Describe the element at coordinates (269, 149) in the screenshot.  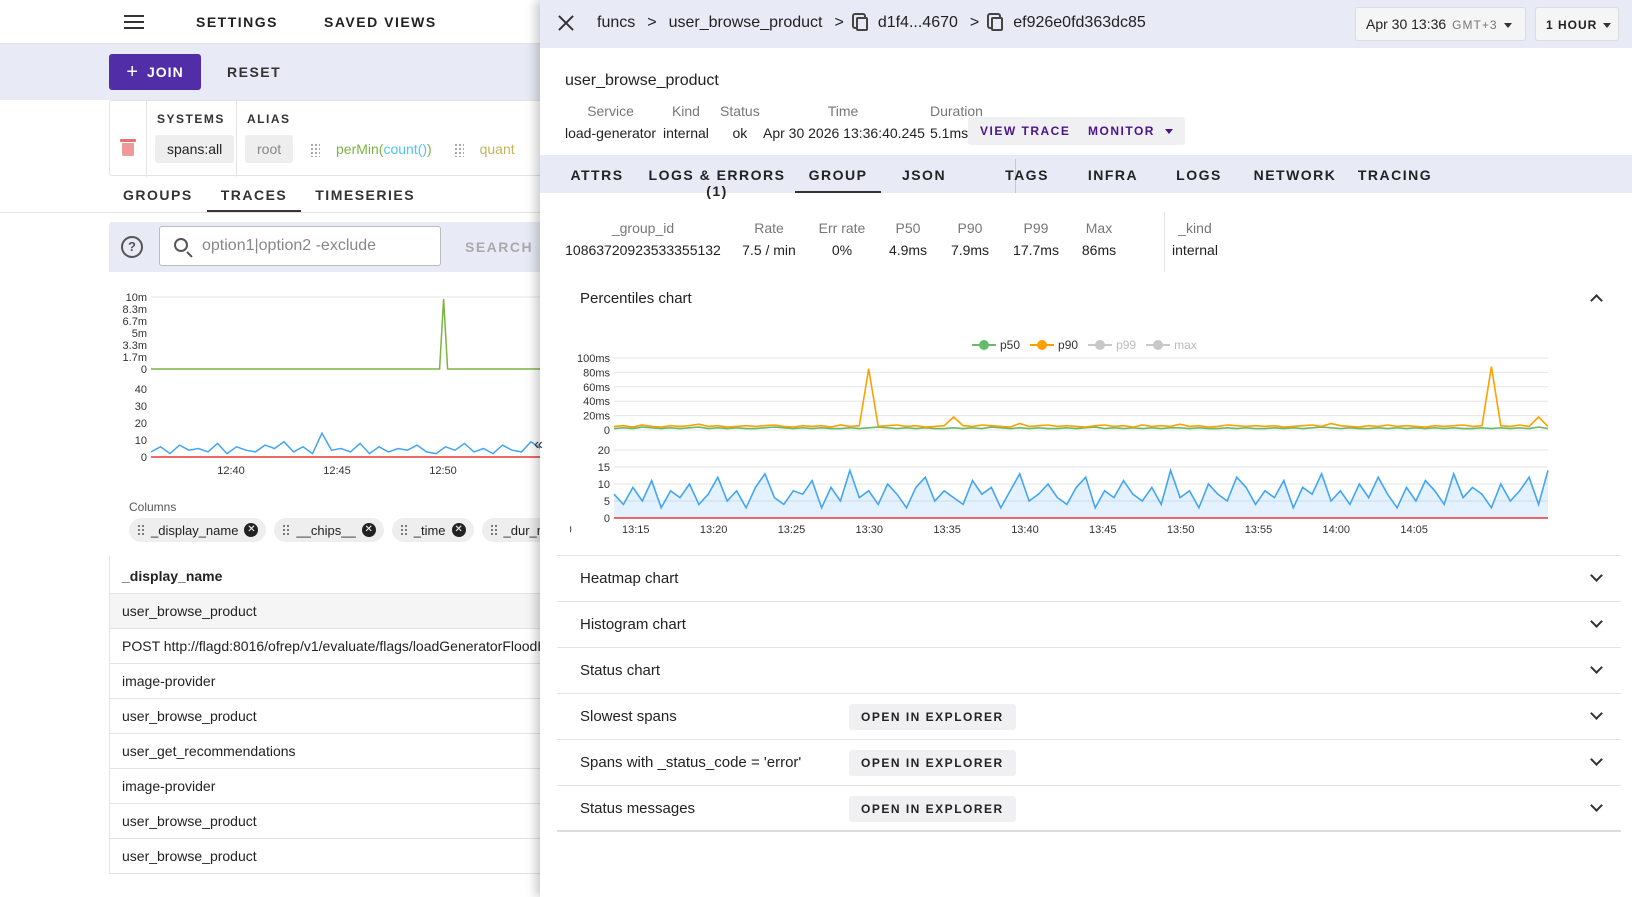
I see `alias-chip: root` at that location.